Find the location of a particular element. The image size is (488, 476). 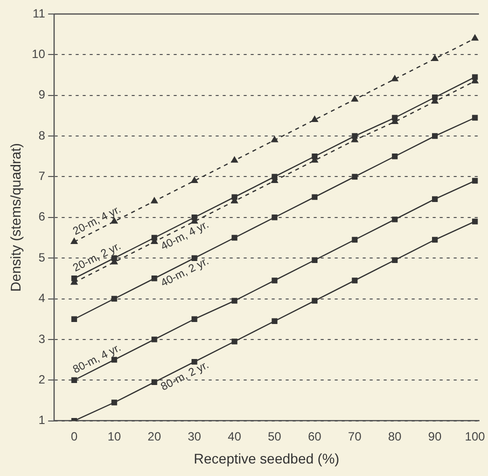

x-tick-label: 60 is located at coordinates (315, 436).